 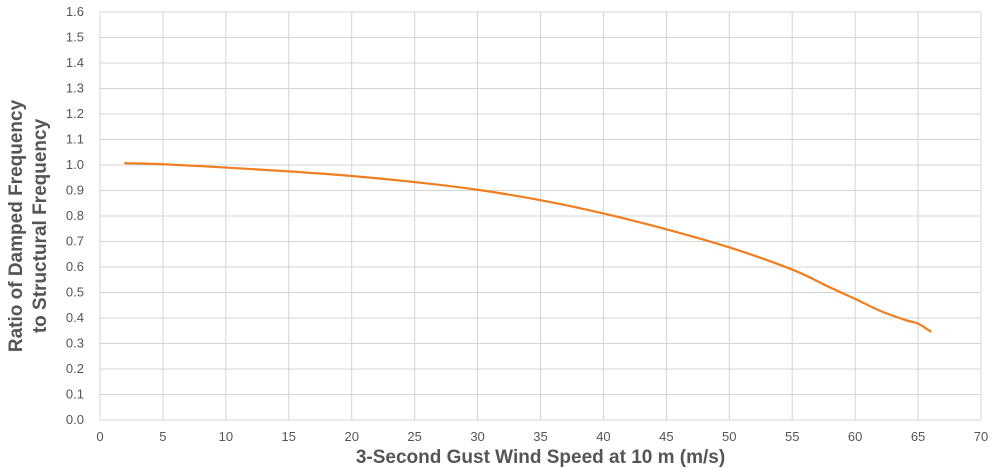 What do you see at coordinates (75, 139) in the screenshot?
I see `y-tick-label: 1.1` at bounding box center [75, 139].